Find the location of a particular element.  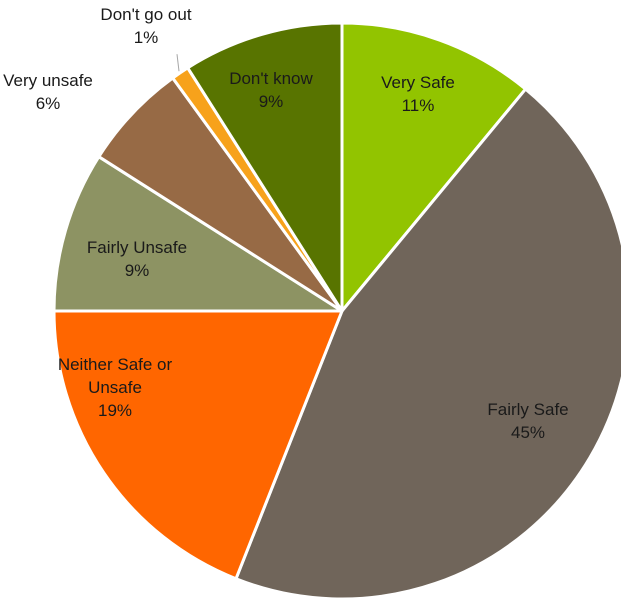

data-label-very-safe: Very Safe 11% is located at coordinates (418, 94).